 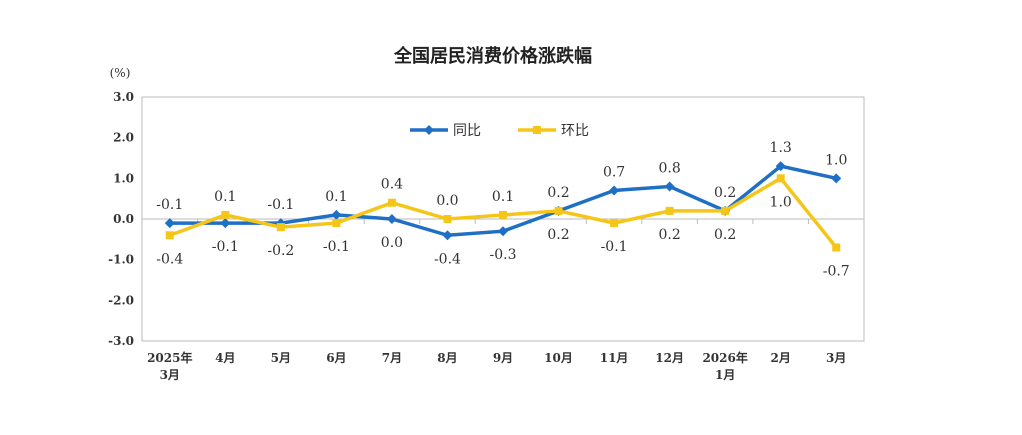 I want to click on x-tick-label: 6月, so click(x=336, y=358).